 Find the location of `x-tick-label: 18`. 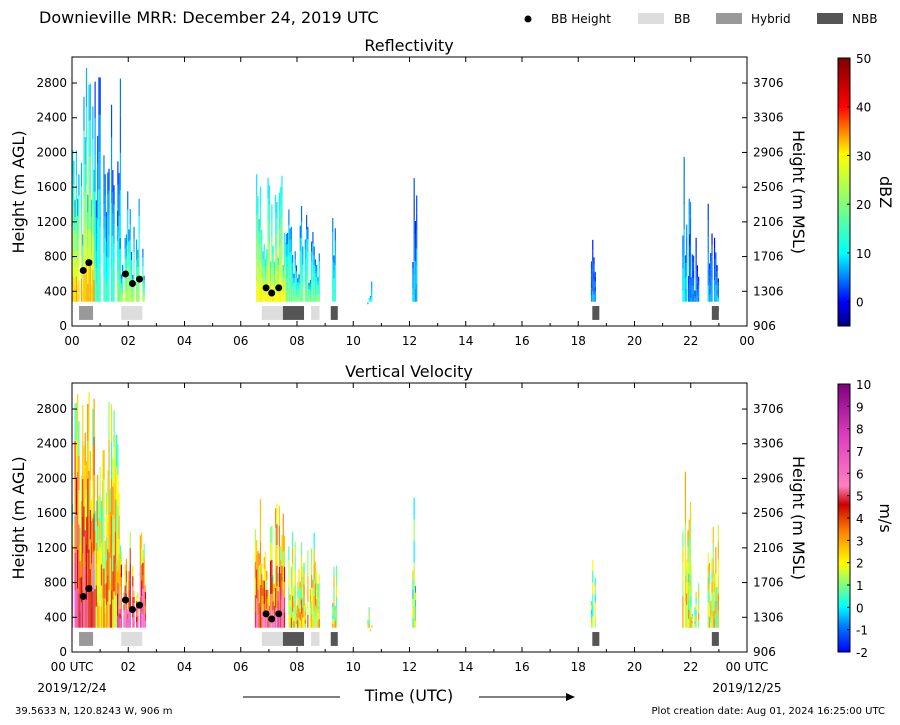

x-tick-label: 18 is located at coordinates (578, 341).